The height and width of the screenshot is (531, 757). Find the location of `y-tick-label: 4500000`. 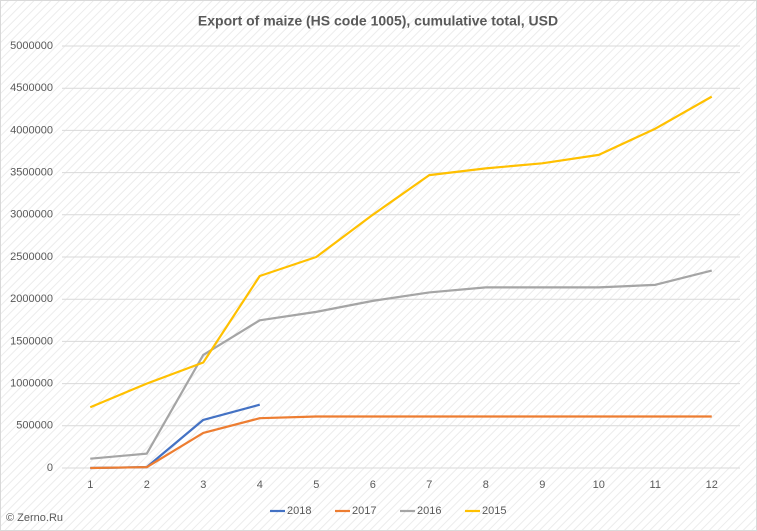

y-tick-label: 4500000 is located at coordinates (31, 88).